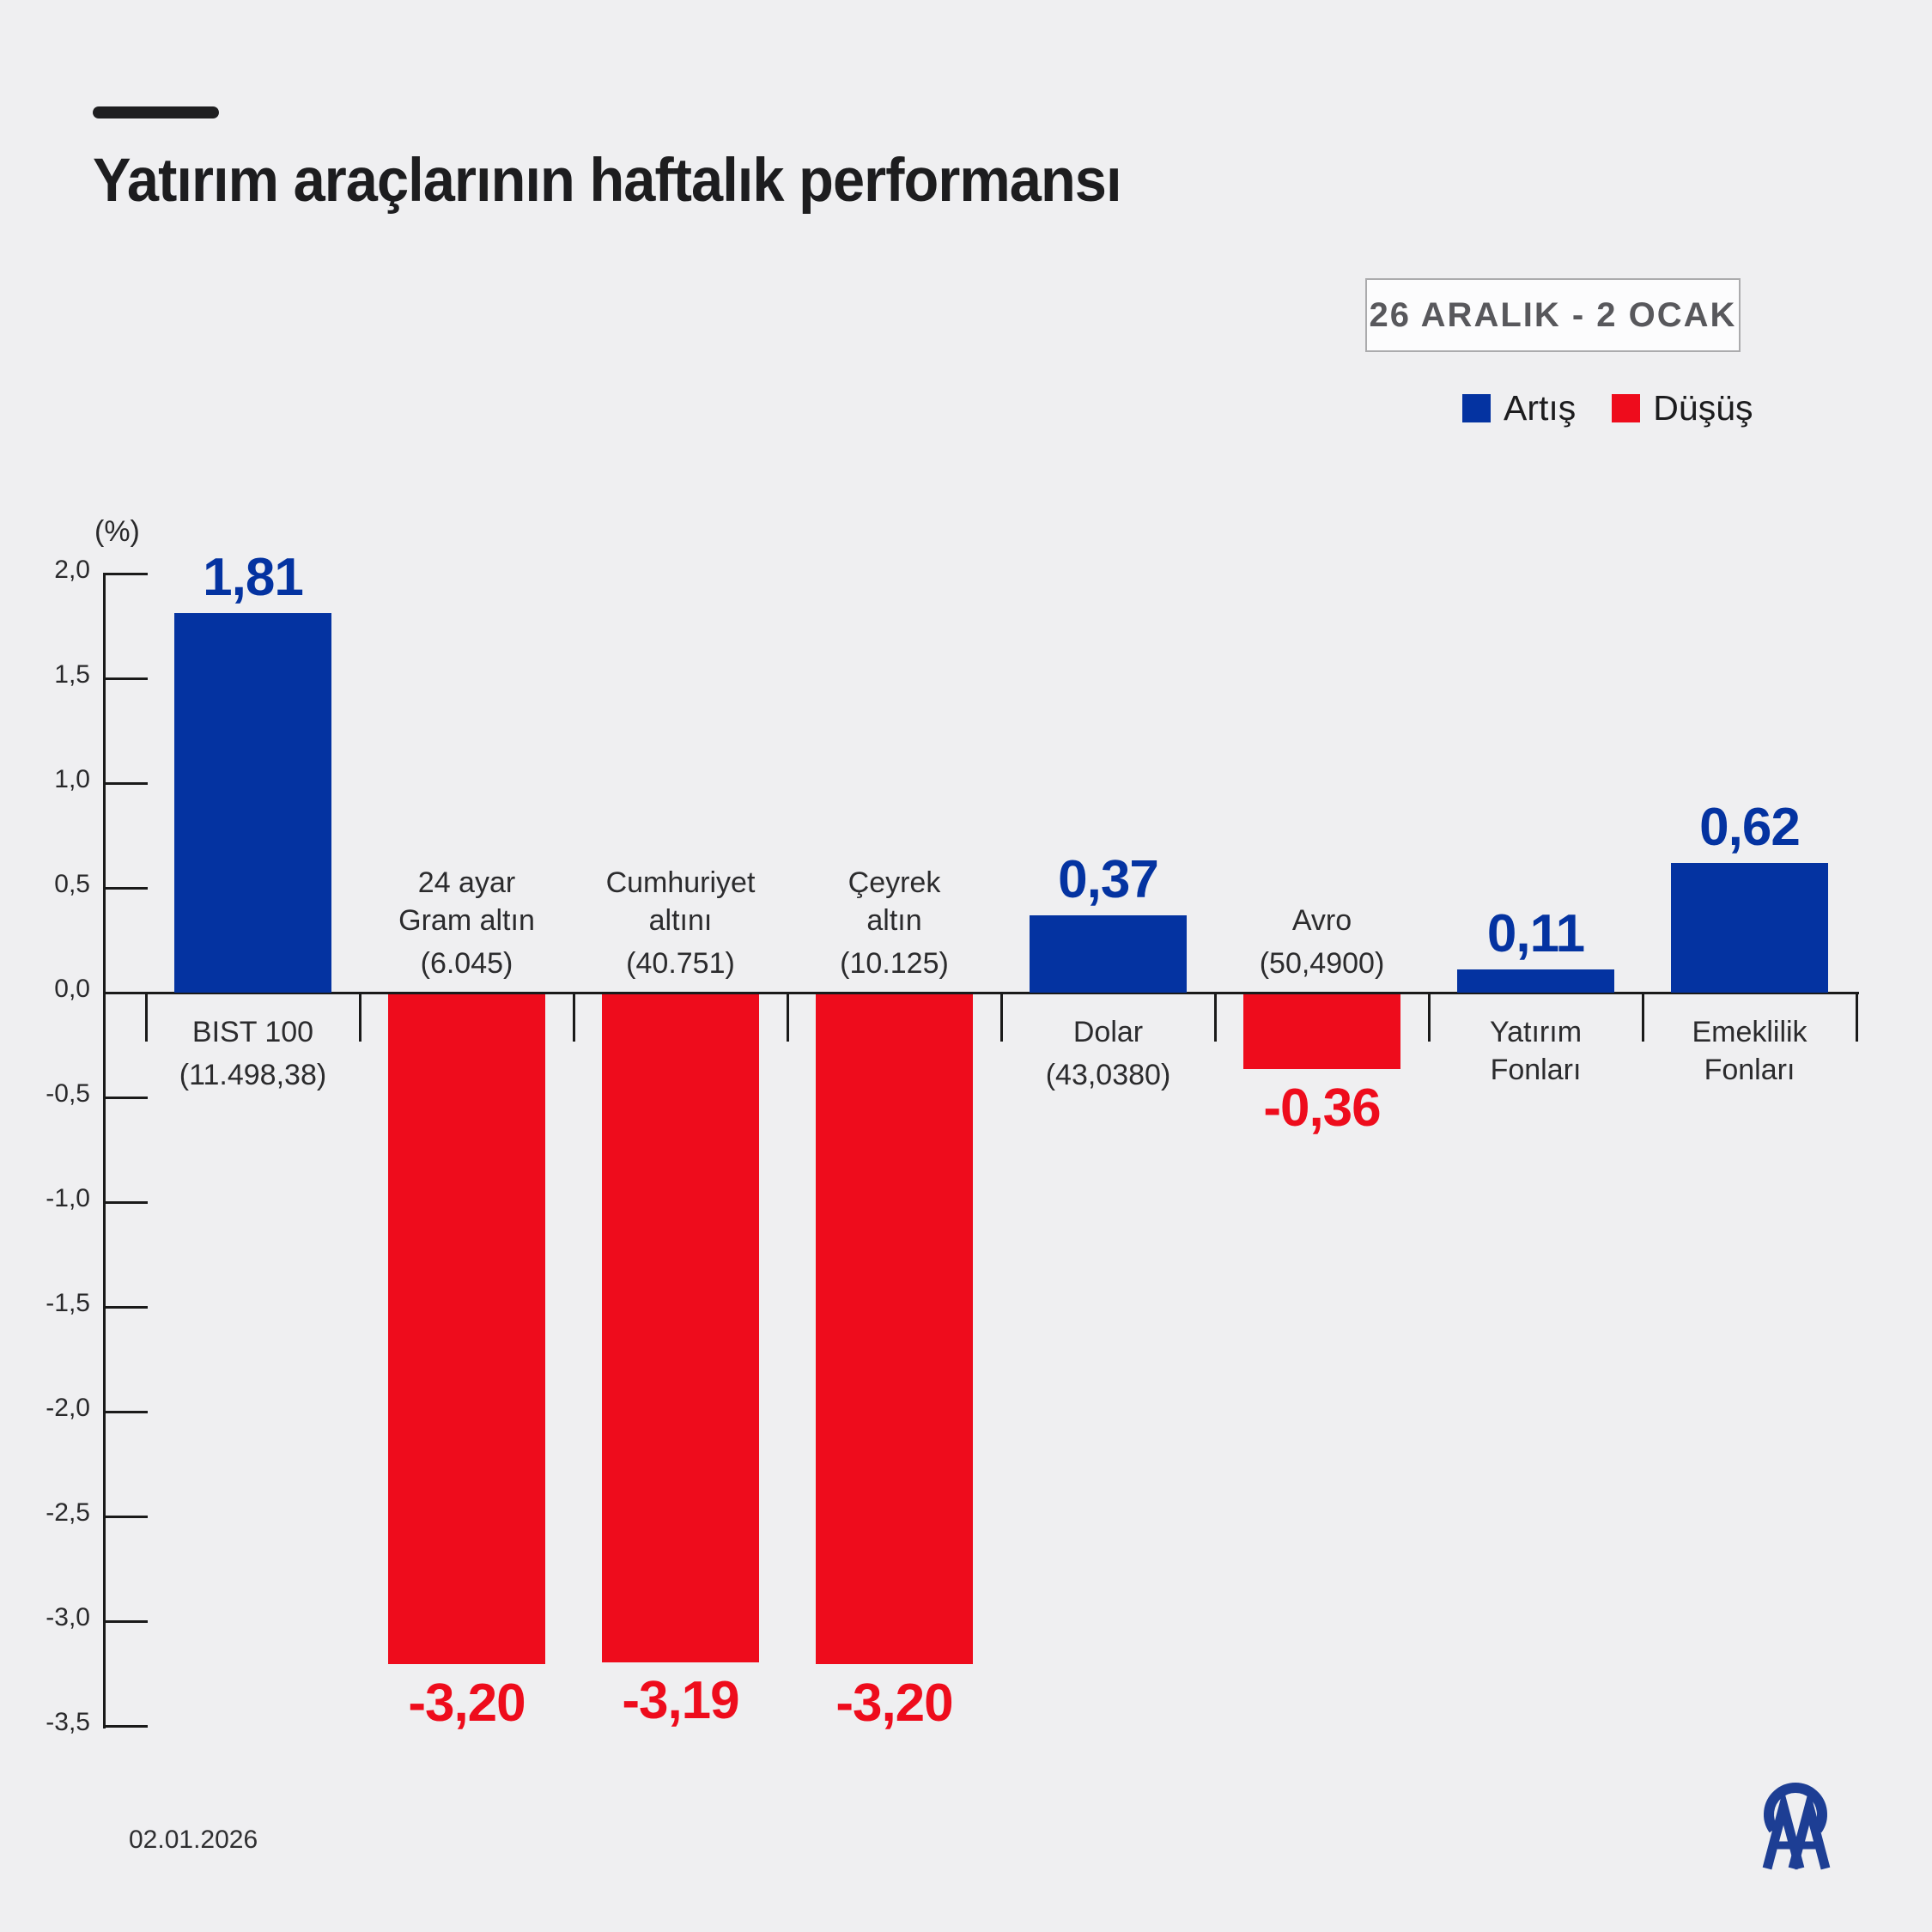 Image resolution: width=1932 pixels, height=1932 pixels. What do you see at coordinates (1795, 1808) in the screenshot?
I see `aa-logo-ring` at bounding box center [1795, 1808].